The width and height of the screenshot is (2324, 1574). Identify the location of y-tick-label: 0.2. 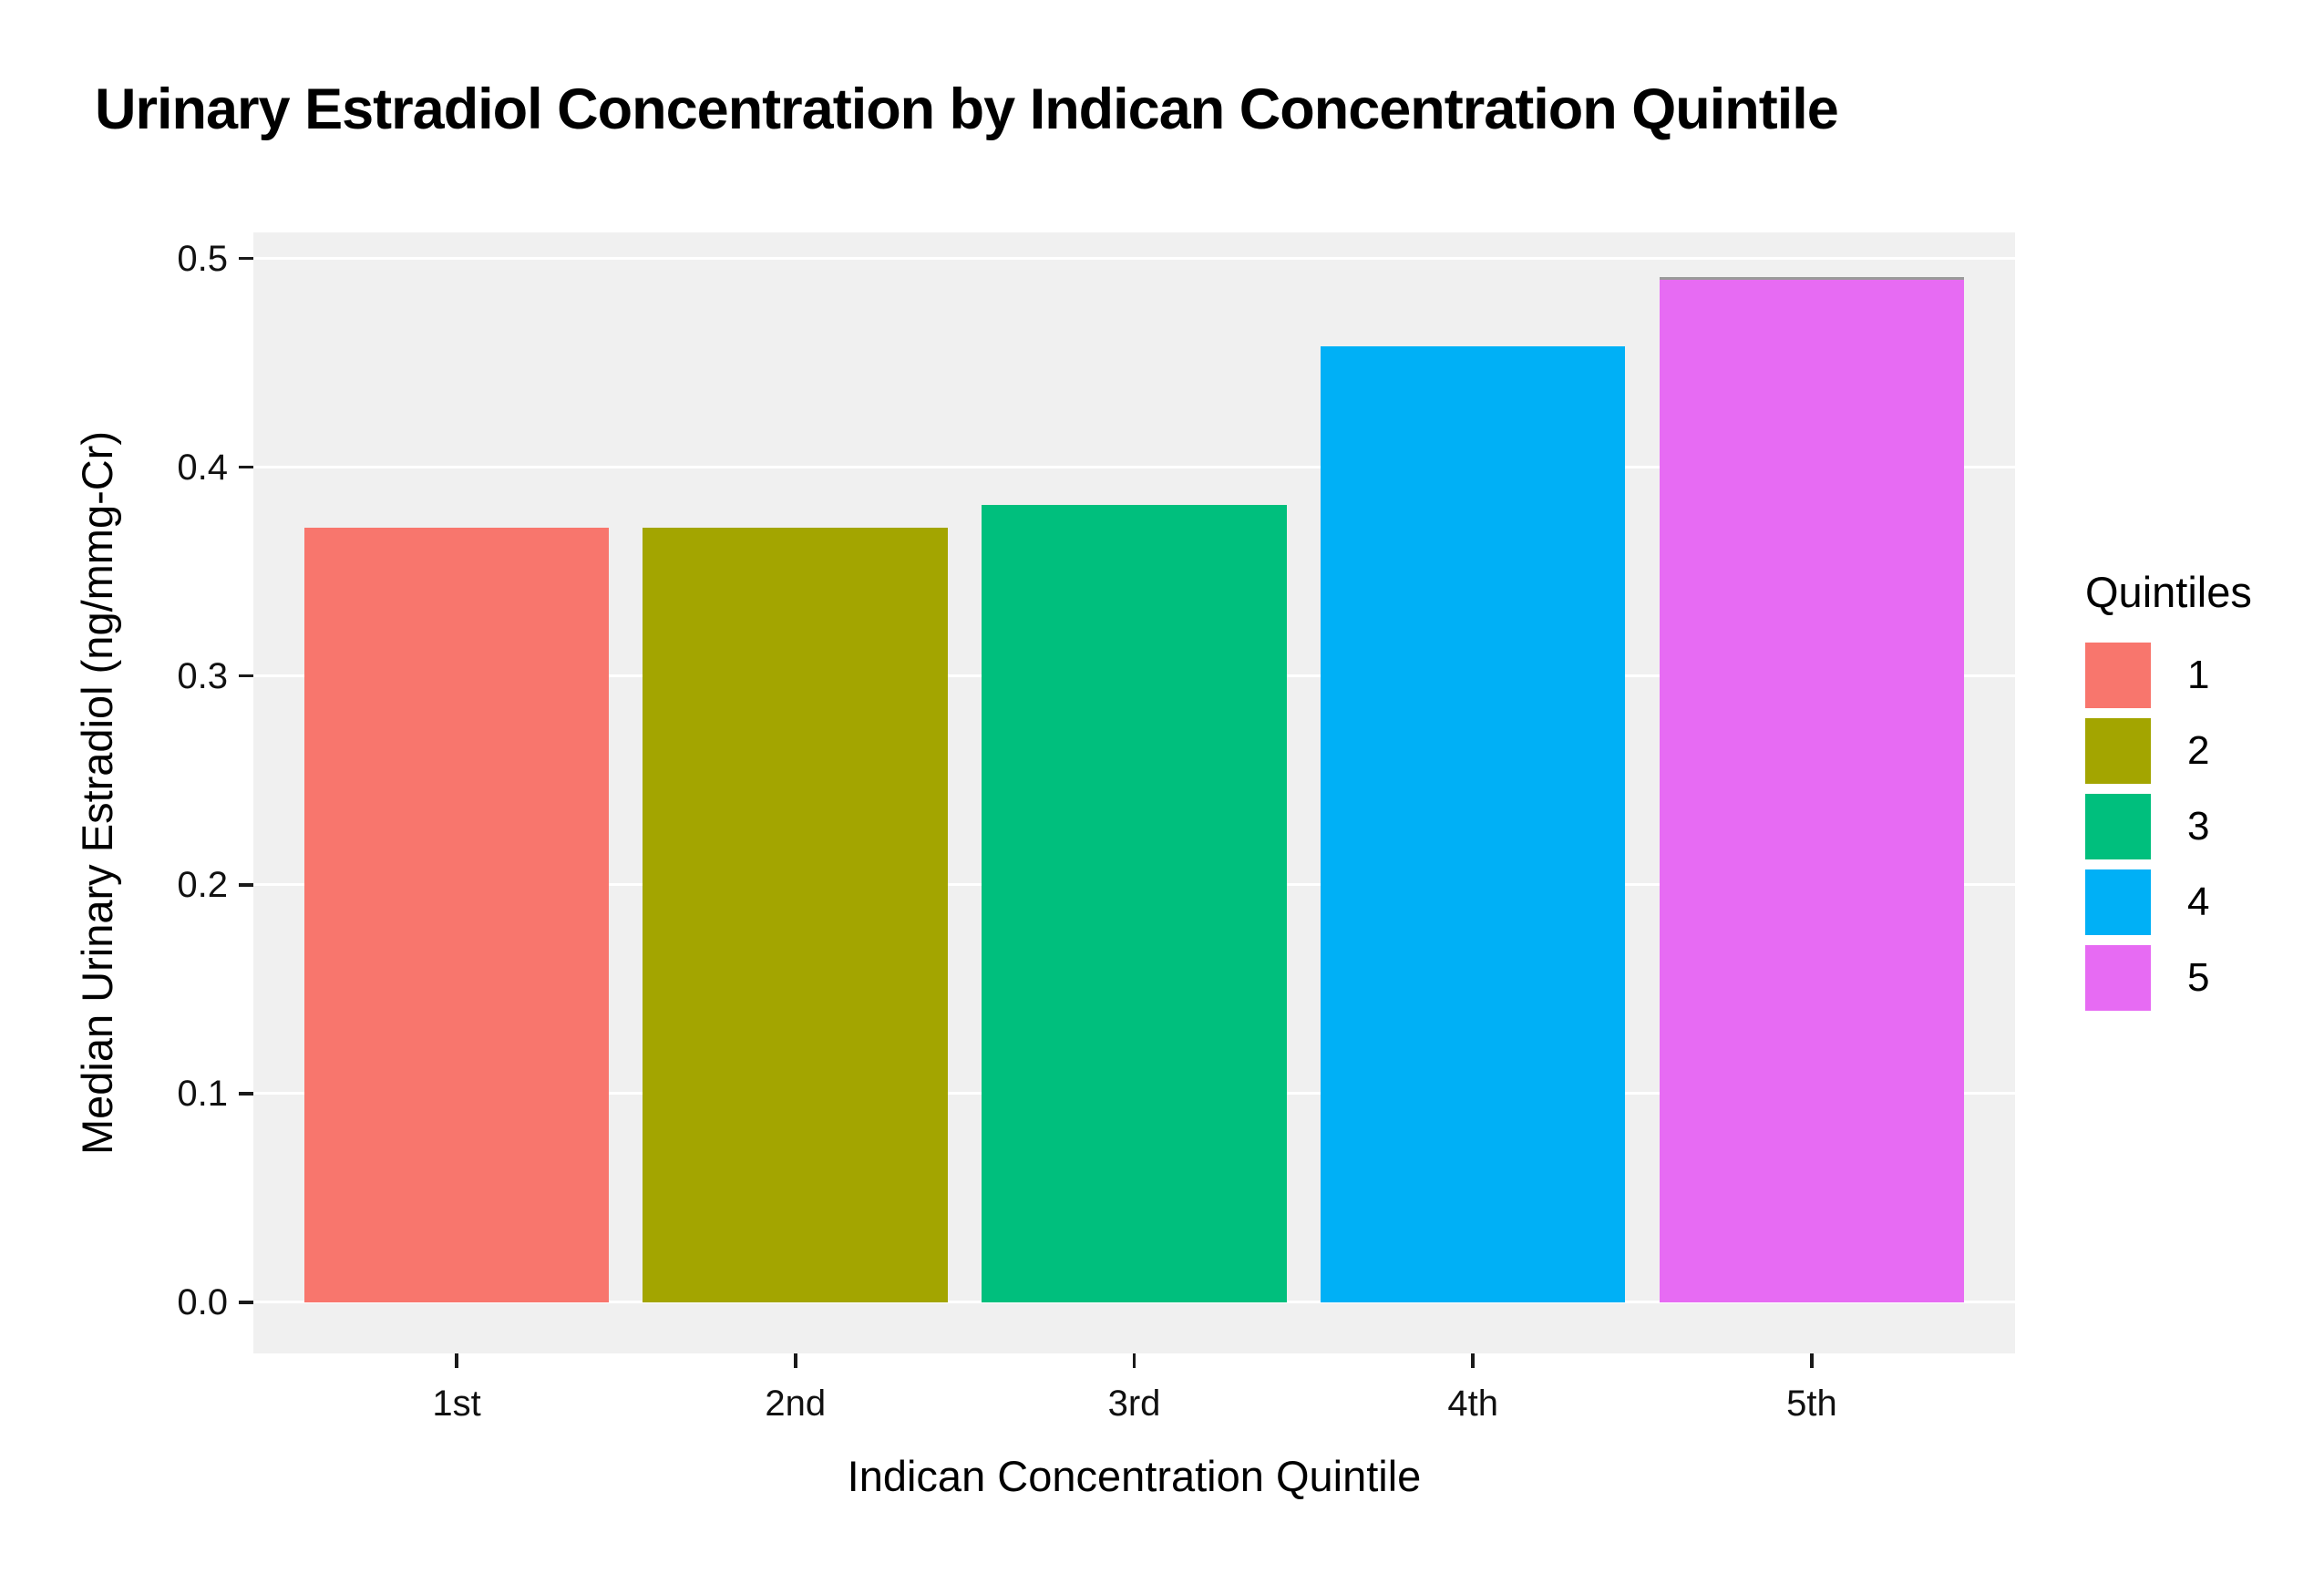
(202, 884).